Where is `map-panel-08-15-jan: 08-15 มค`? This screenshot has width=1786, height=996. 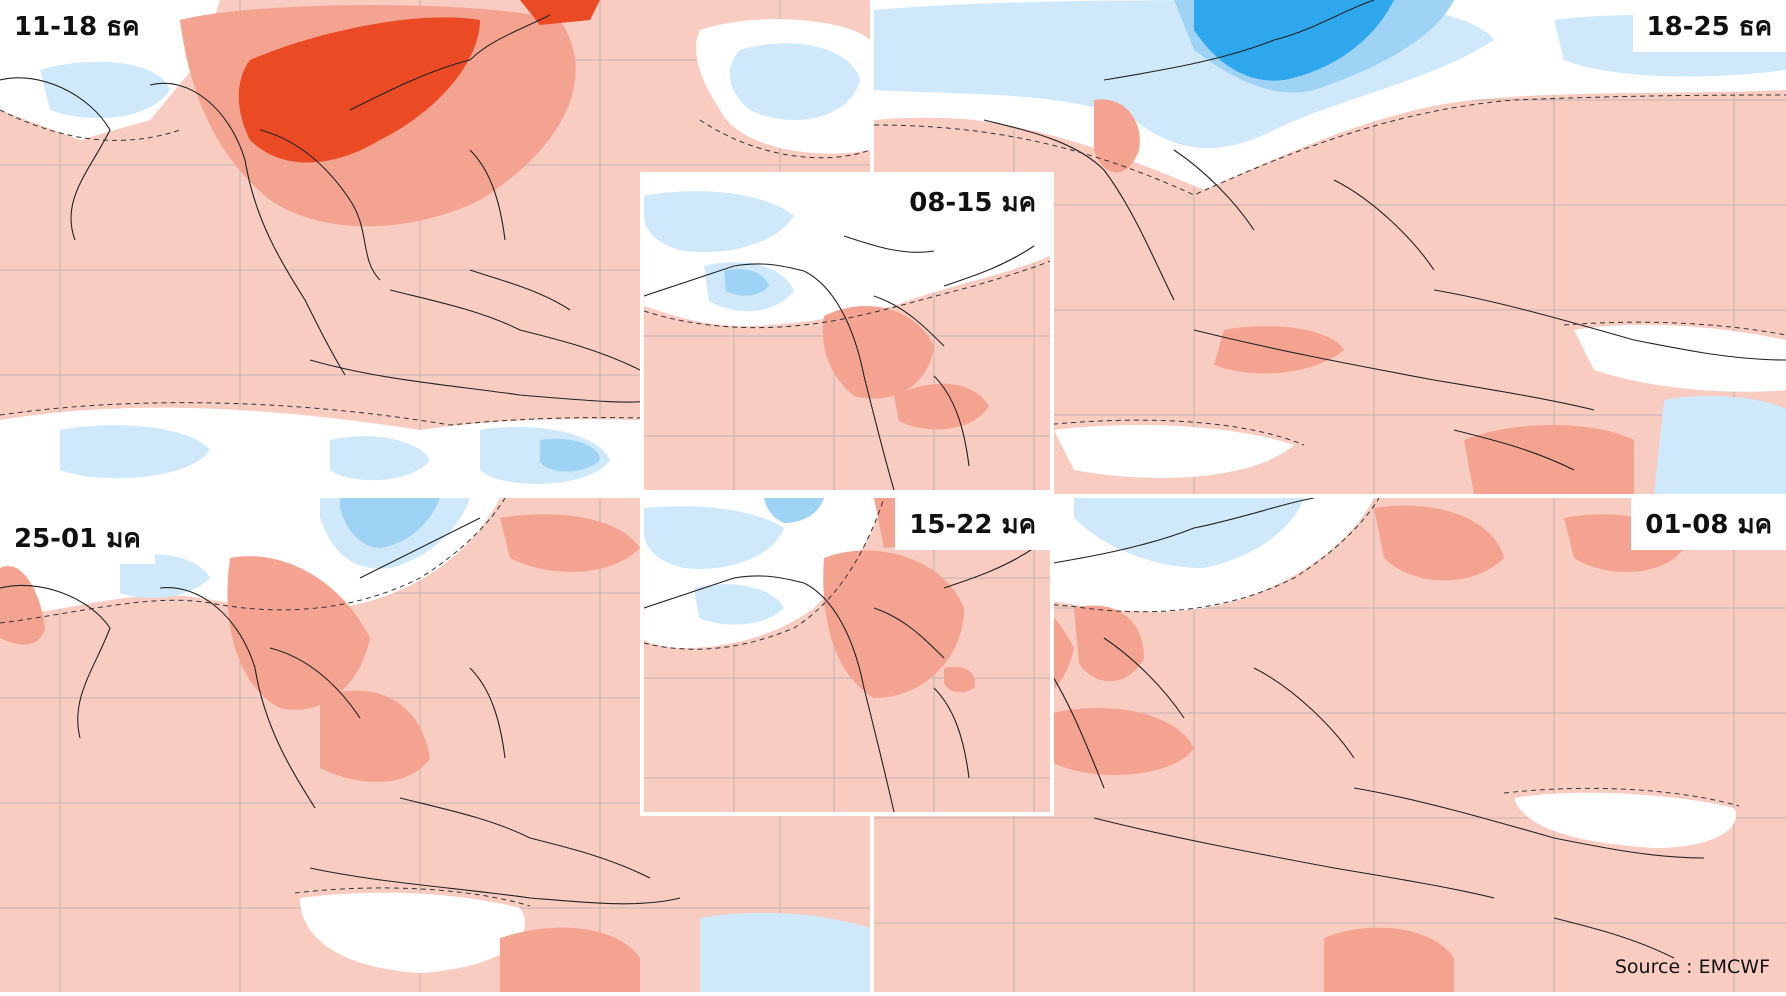 map-panel-08-15-jan: 08-15 มค is located at coordinates (847, 333).